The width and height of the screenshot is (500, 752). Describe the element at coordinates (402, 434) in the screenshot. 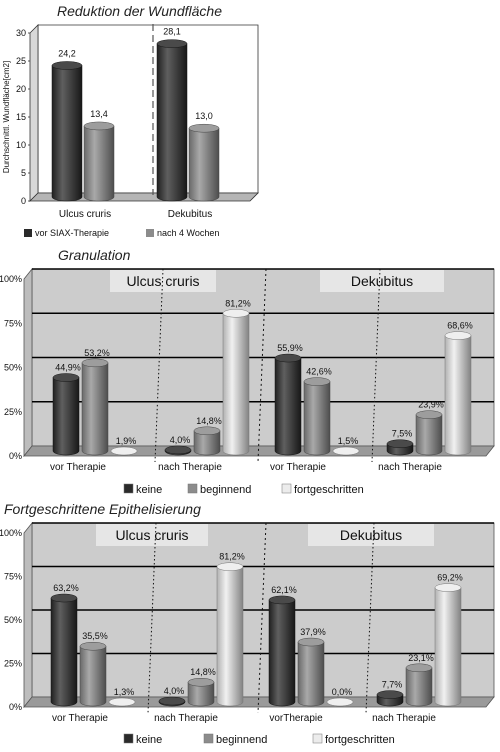

I see `data-label: 7,5%` at that location.